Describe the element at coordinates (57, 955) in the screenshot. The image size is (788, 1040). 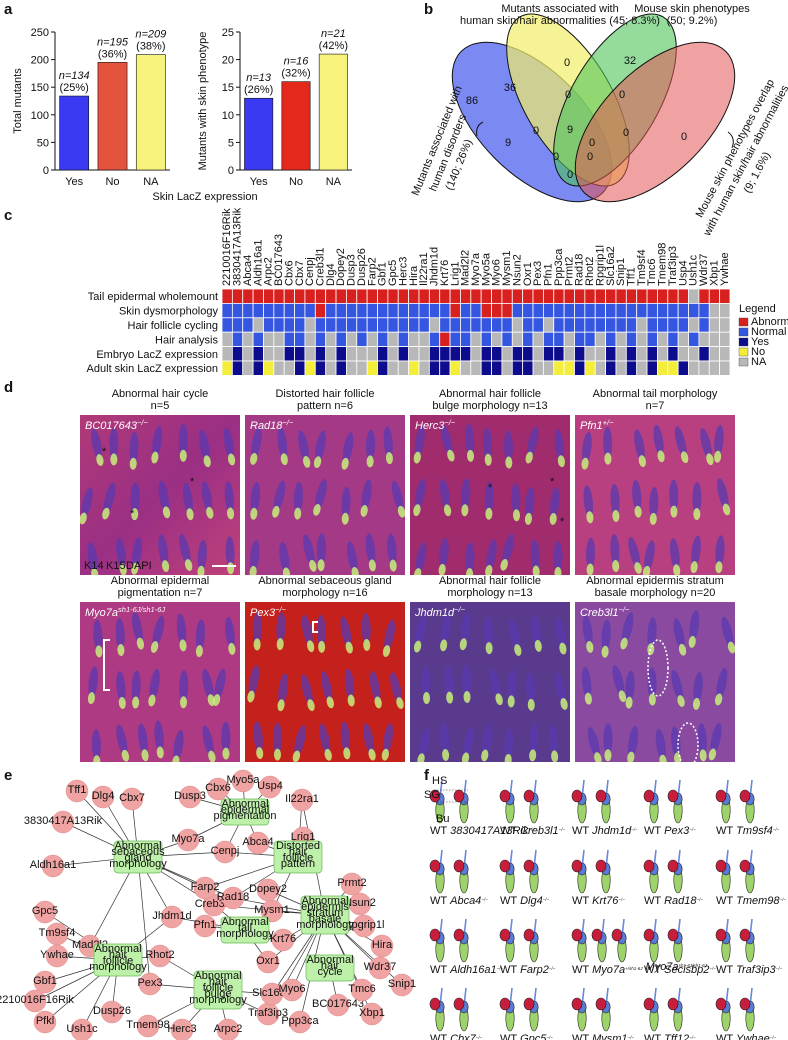
I see `gene-node-label: Ywhae` at that location.